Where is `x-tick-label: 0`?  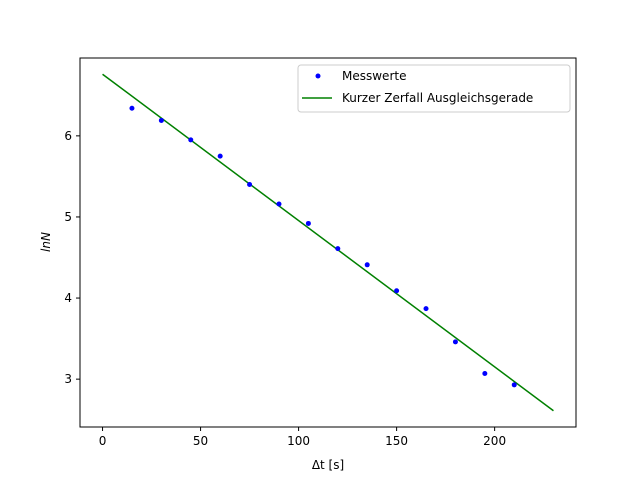 x-tick-label: 0 is located at coordinates (103, 441).